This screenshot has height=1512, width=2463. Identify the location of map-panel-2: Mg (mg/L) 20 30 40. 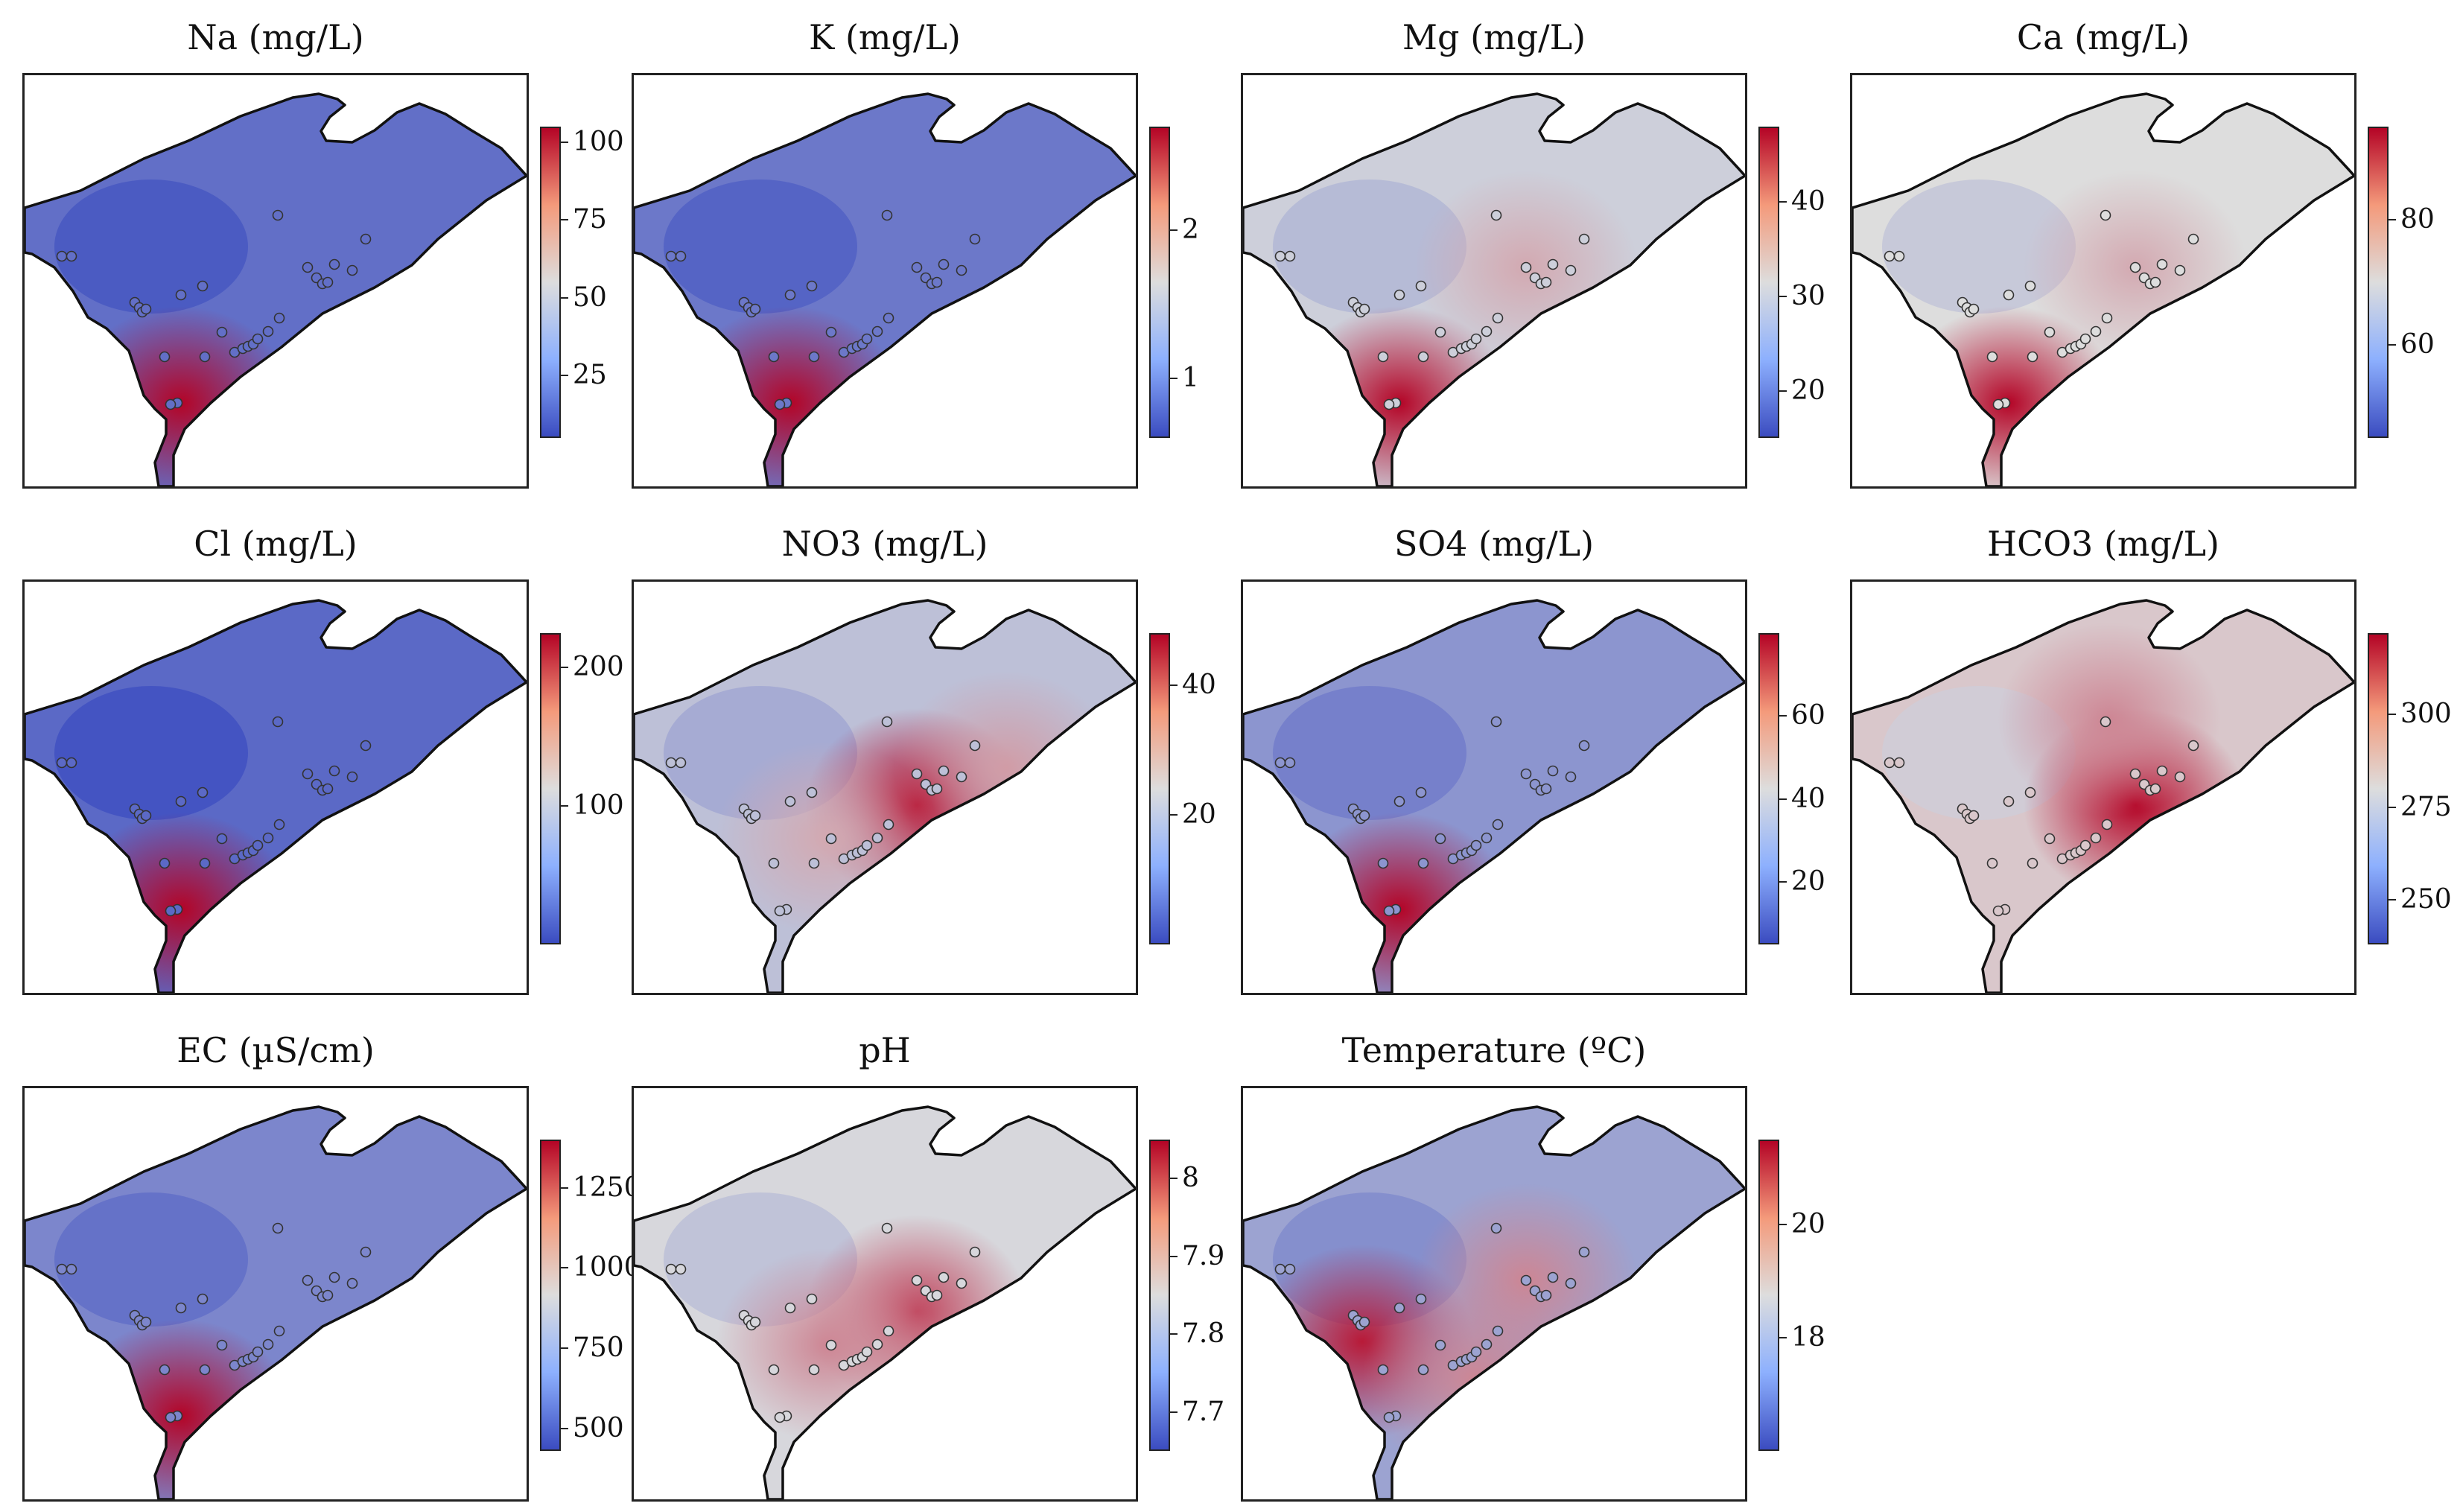
(1521, 253).